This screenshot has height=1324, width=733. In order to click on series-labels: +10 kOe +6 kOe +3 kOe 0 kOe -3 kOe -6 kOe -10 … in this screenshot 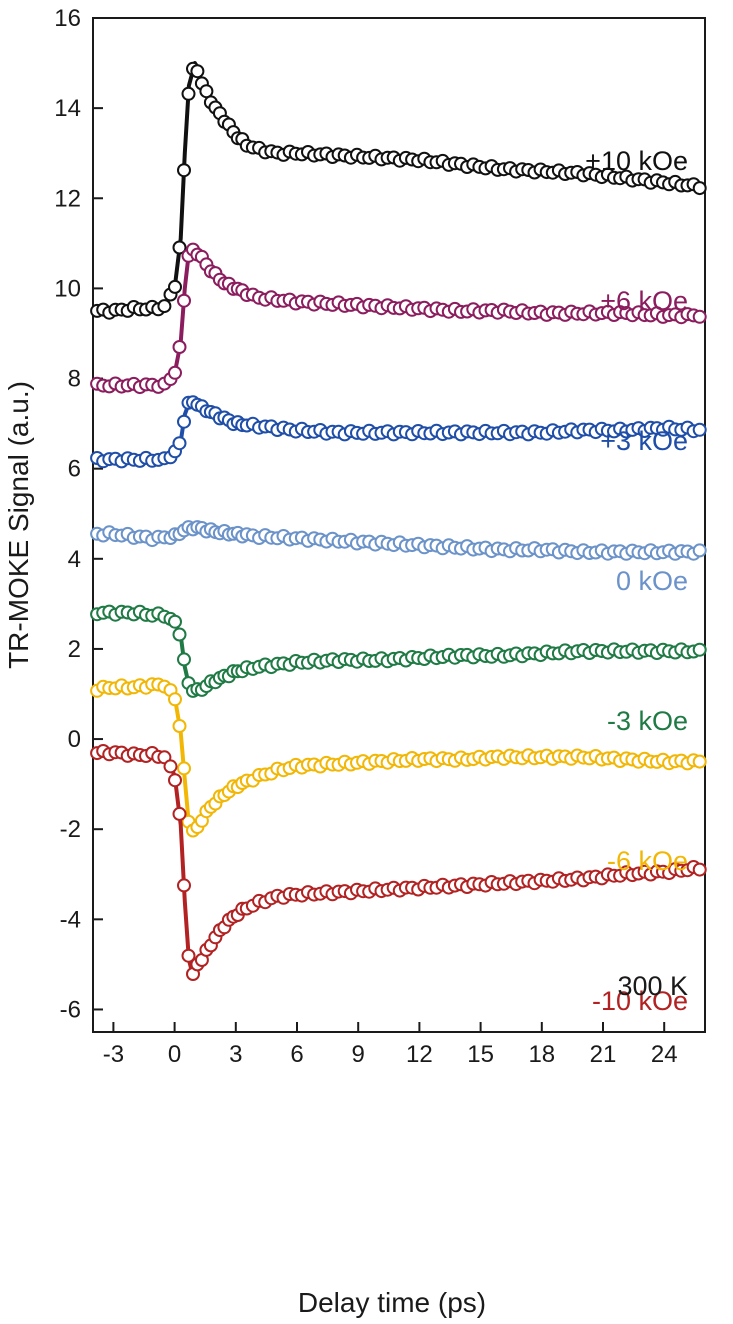, I will do `click(636, 581)`.